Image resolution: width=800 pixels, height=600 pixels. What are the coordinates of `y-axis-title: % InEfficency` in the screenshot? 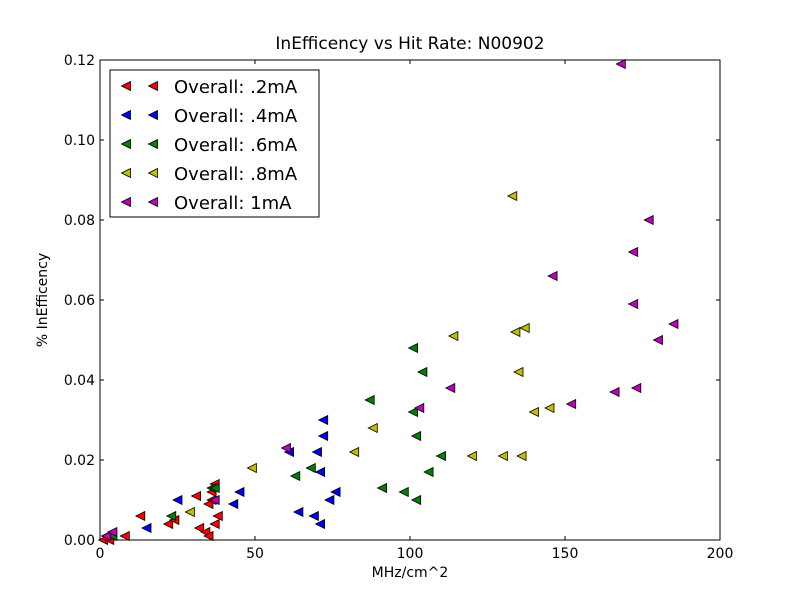 It's located at (43, 300).